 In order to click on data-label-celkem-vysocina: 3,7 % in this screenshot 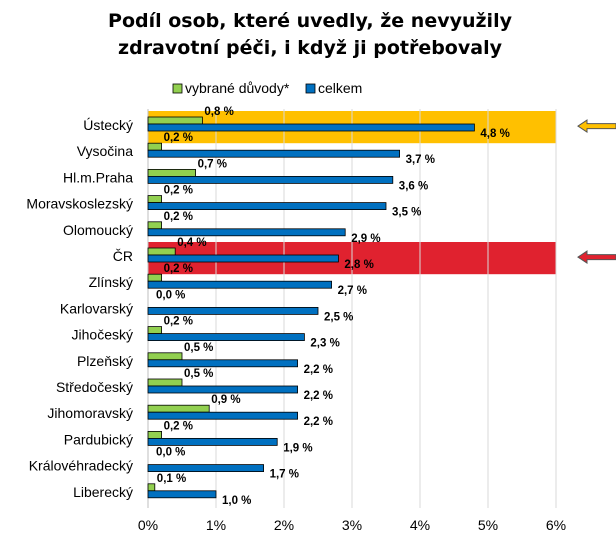, I will do `click(420, 160)`.